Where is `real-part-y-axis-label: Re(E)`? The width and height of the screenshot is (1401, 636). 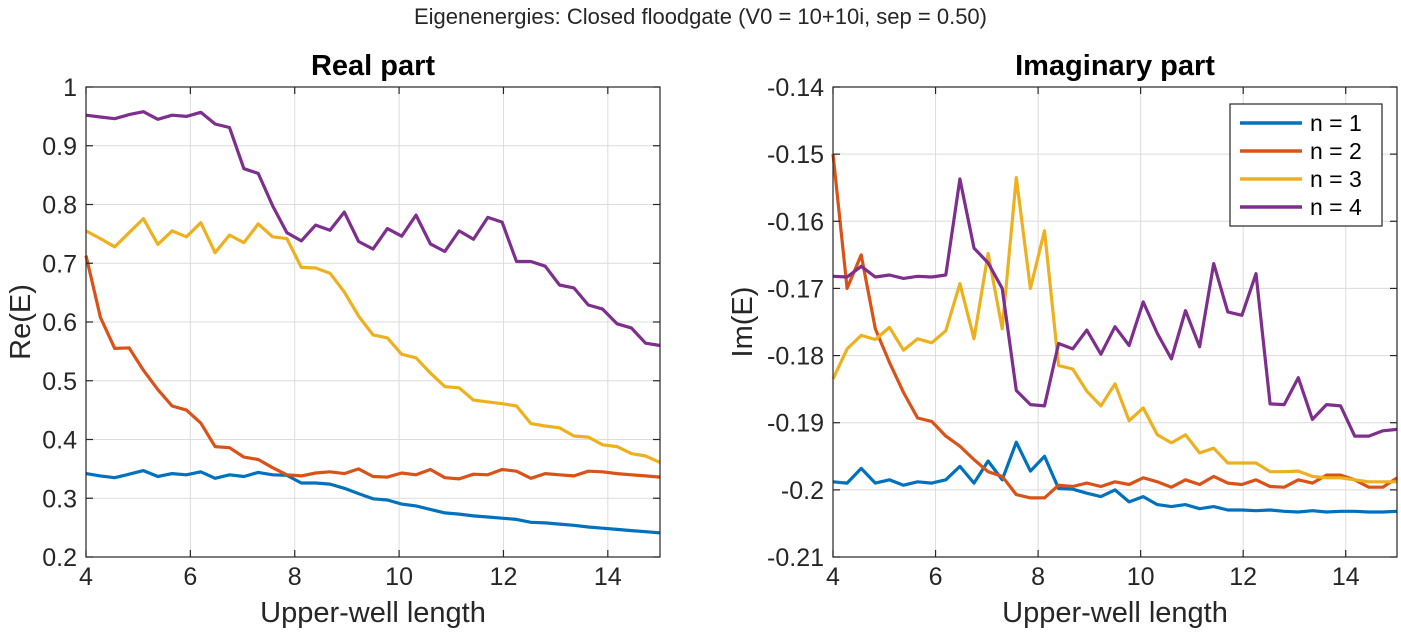 real-part-y-axis-label: Re(E) is located at coordinates (21, 322).